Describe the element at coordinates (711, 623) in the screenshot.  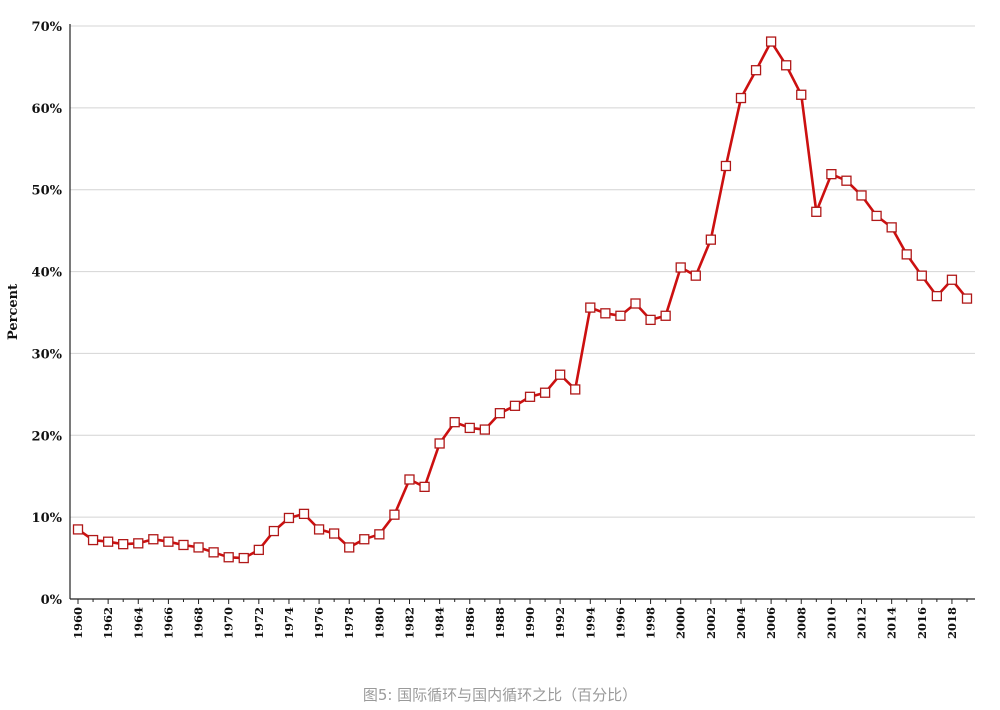
I see `x-tick-label: 2002` at that location.